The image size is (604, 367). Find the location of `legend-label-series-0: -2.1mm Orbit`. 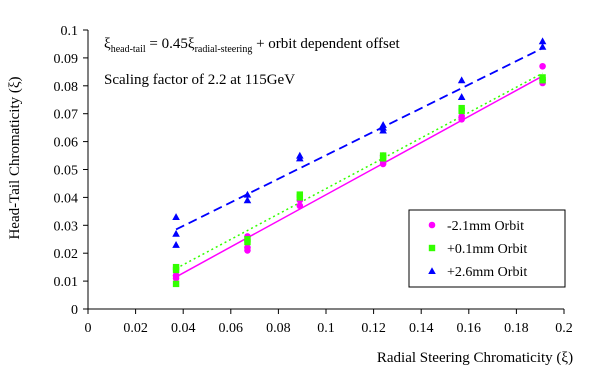

legend-label-series-0: -2.1mm Orbit is located at coordinates (485, 226).